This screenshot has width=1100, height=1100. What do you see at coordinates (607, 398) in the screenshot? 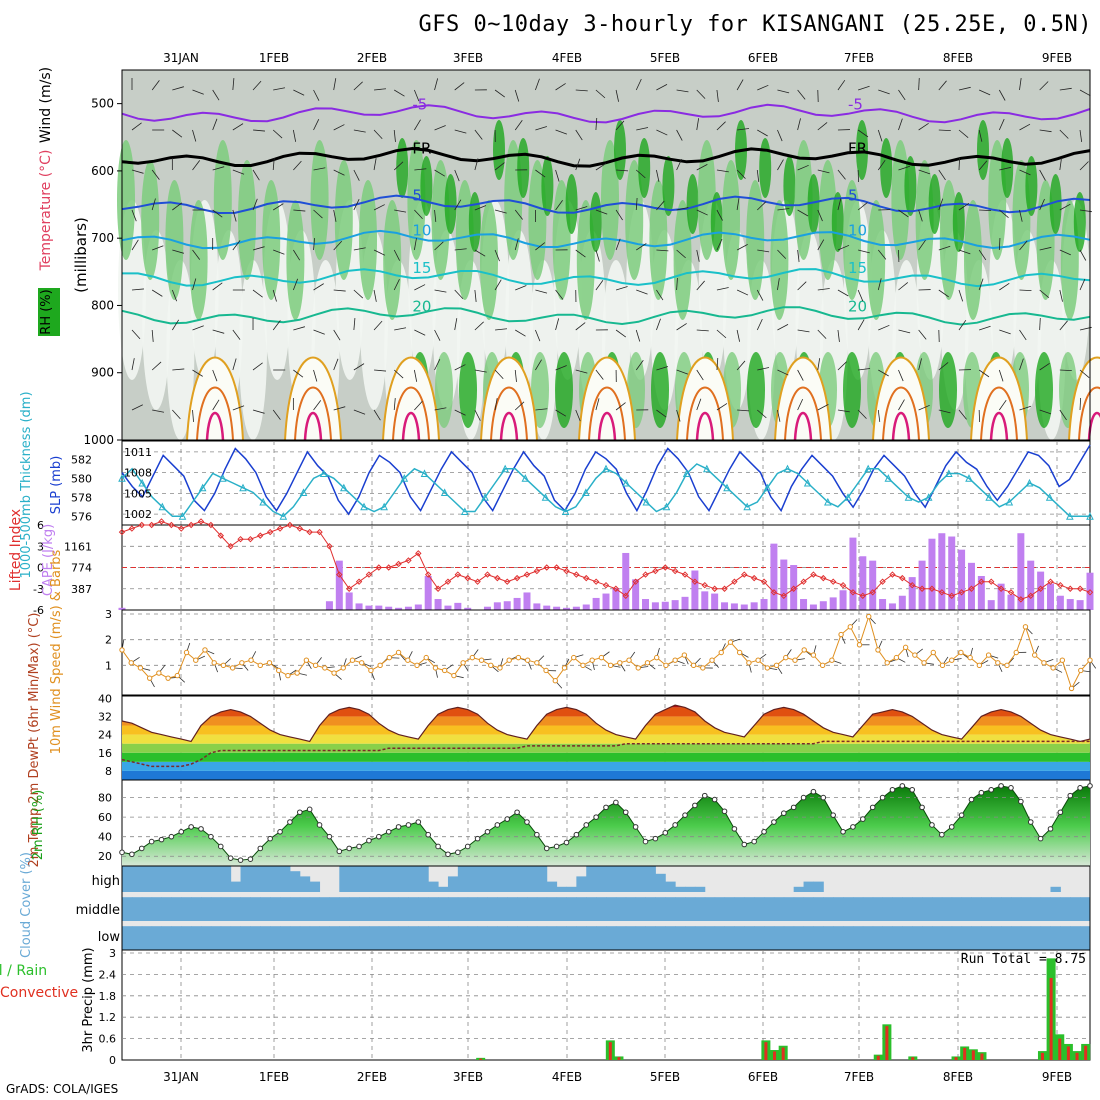
I see `temp-25-loop` at bounding box center [607, 398].